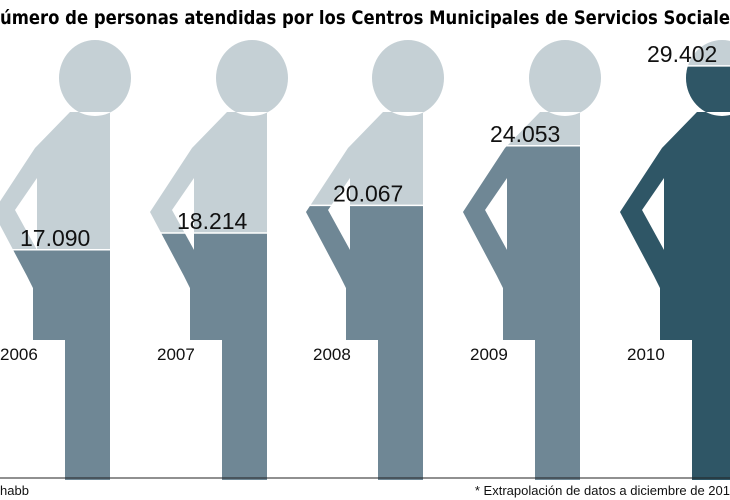  What do you see at coordinates (212, 221) in the screenshot?
I see `value-label: 18.214` at bounding box center [212, 221].